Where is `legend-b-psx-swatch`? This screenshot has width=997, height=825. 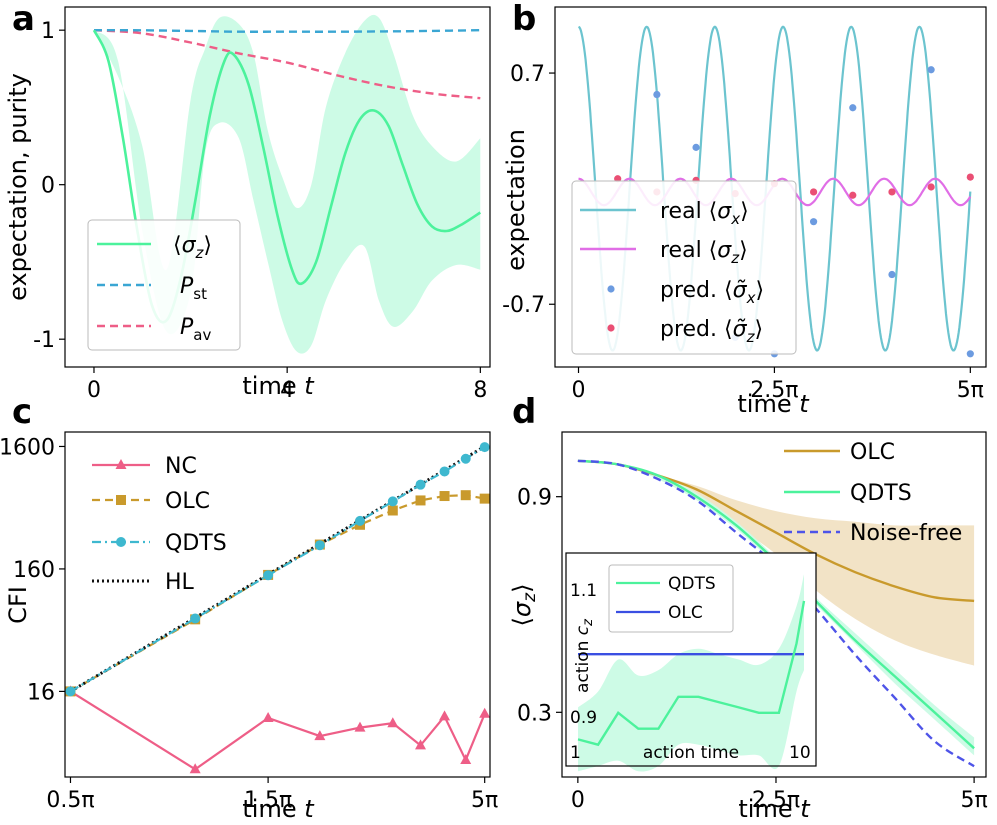 legend-b-psx-swatch is located at coordinates (611, 289).